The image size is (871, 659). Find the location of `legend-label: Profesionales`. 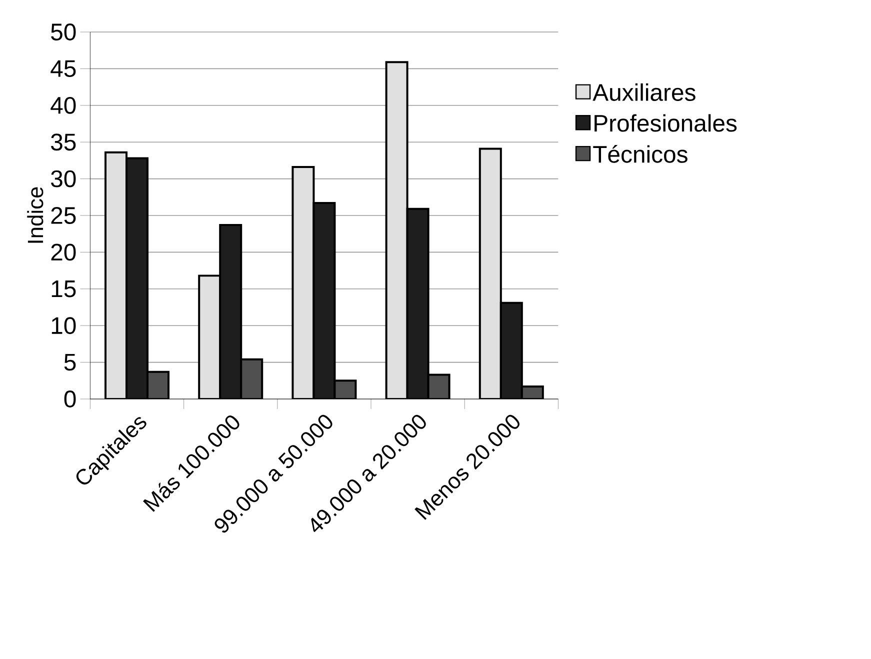

legend-label: Profesionales is located at coordinates (665, 123).